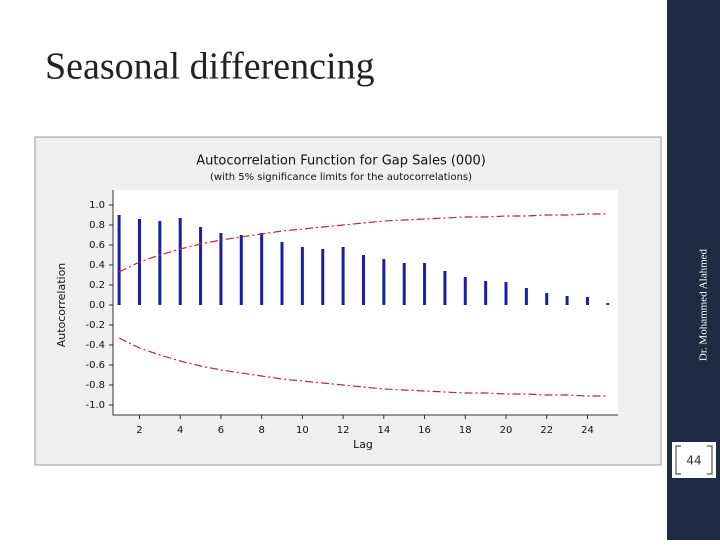 This screenshot has width=720, height=545. Describe the element at coordinates (261, 430) in the screenshot. I see `x-tick-label: 8` at that location.